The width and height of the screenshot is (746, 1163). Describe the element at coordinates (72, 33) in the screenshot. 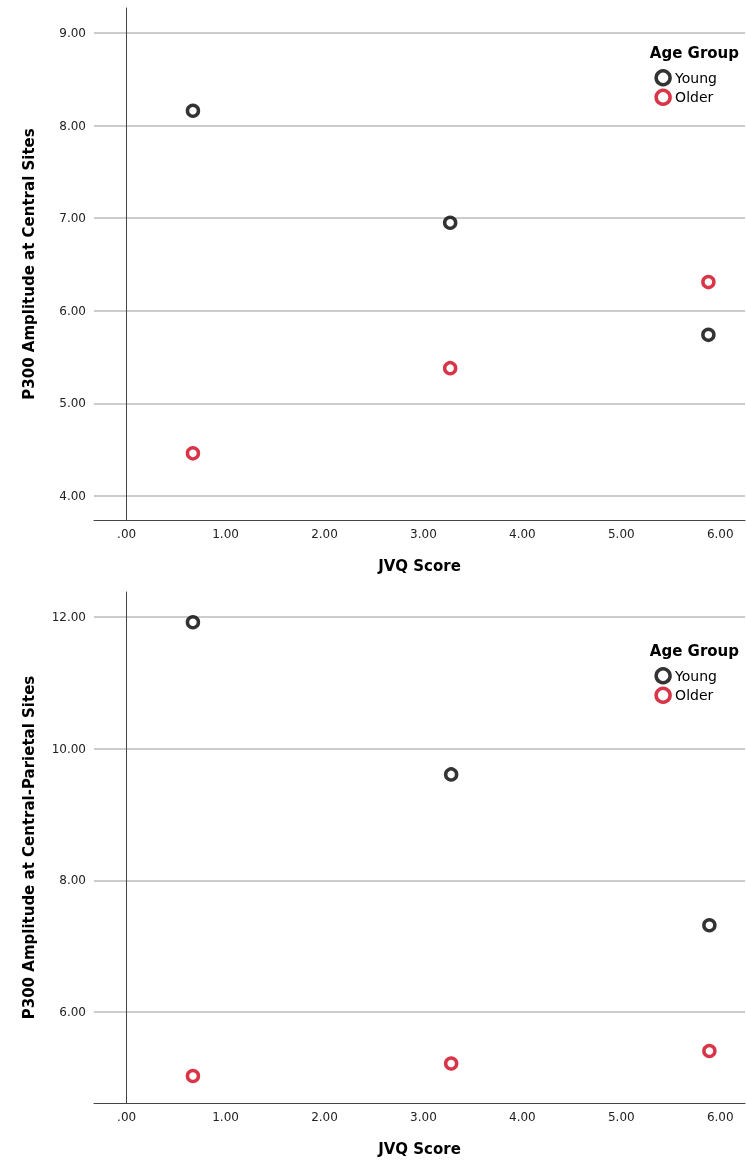

I see `y-tick-label: 9.00` at that location.